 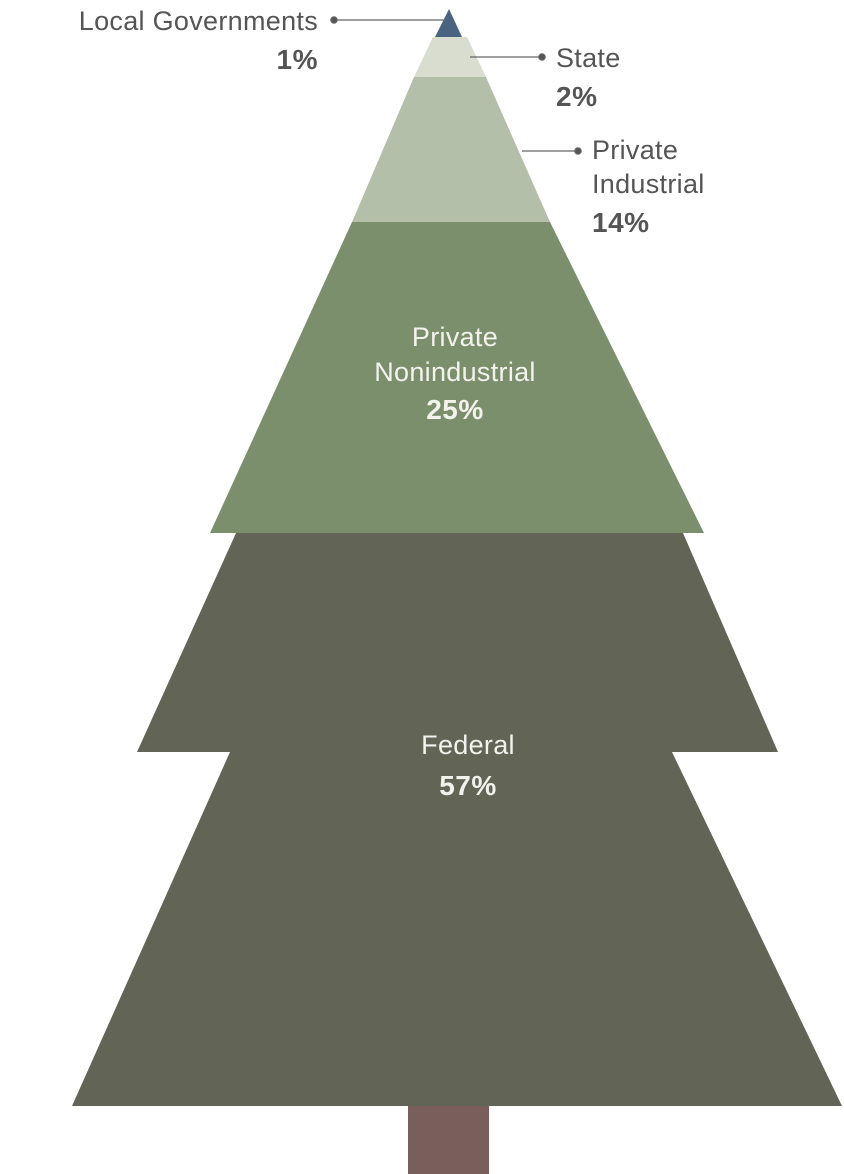 What do you see at coordinates (448, 23) in the screenshot?
I see `tier-local-governments` at bounding box center [448, 23].